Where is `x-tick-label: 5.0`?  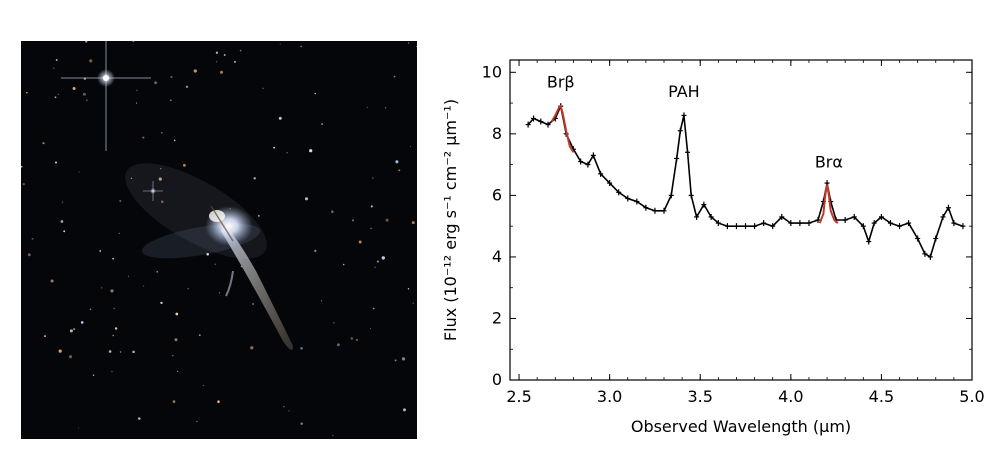
x-tick-label: 5.0 is located at coordinates (971, 396).